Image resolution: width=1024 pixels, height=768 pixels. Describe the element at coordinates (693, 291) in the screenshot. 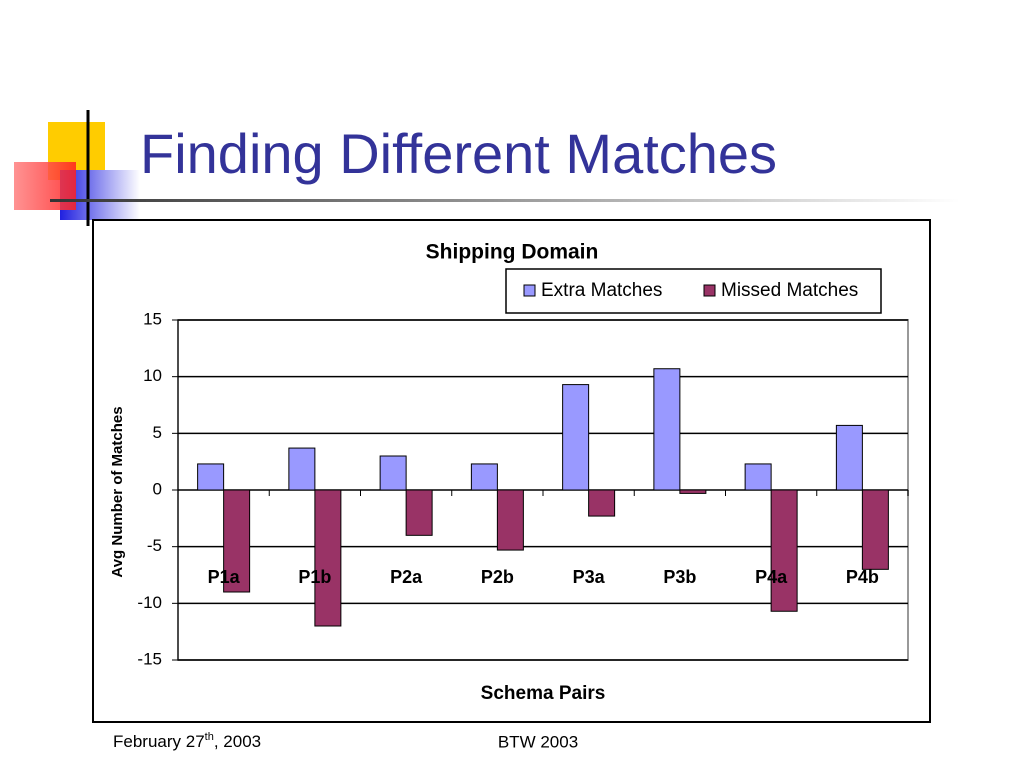

I see `legend` at that location.